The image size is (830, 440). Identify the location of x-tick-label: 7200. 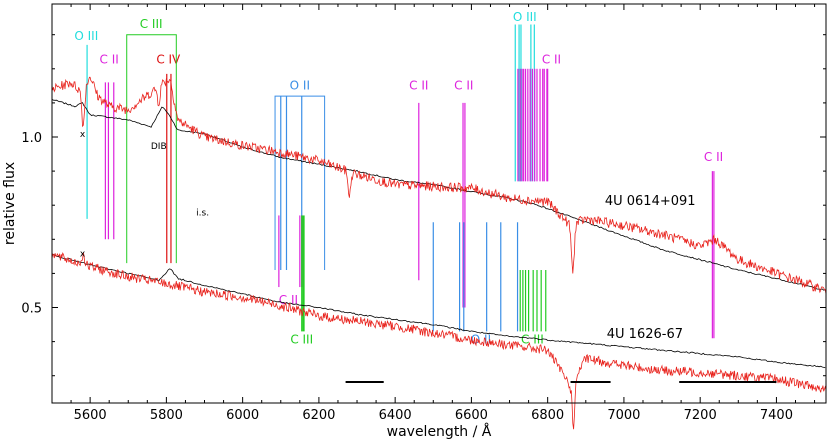
(700, 415).